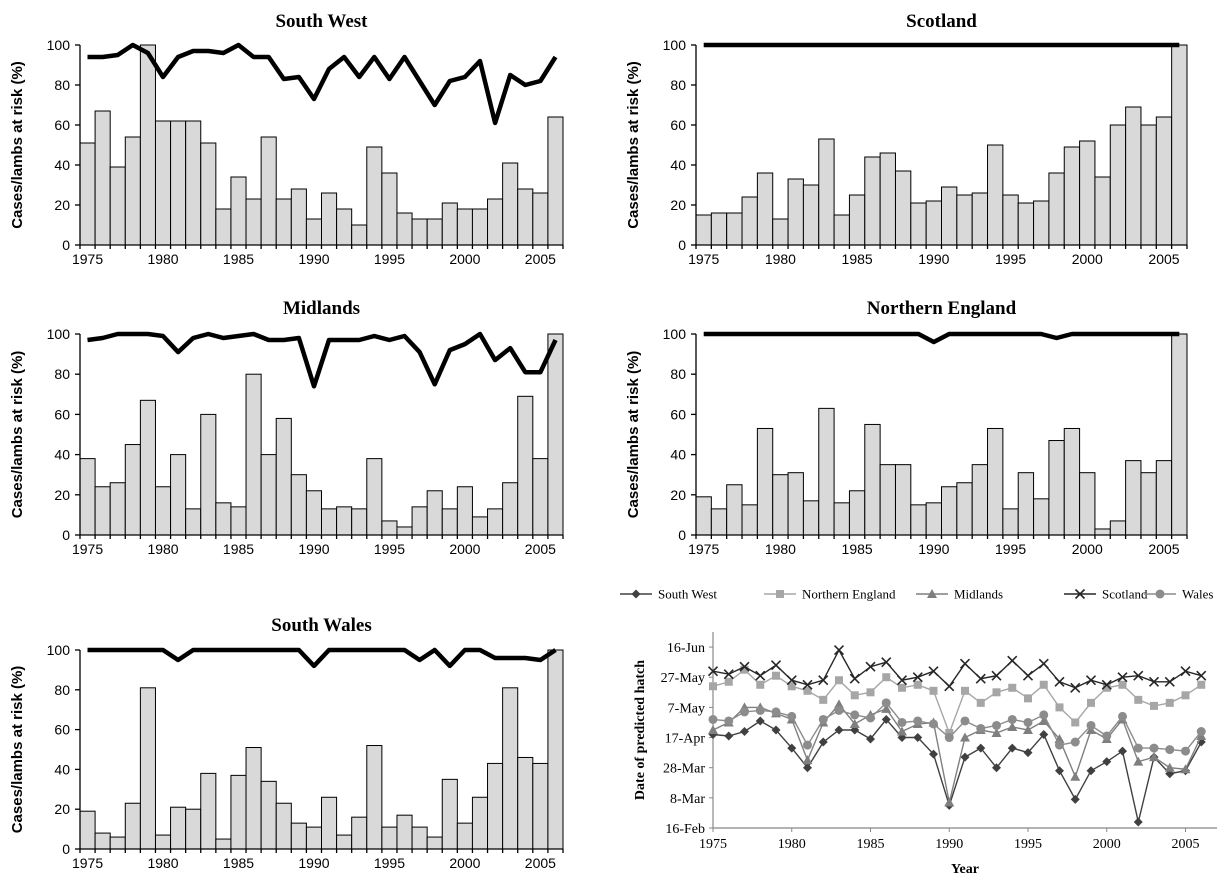 The image size is (1224, 879). I want to click on legend-label: Northern England, so click(849, 594).